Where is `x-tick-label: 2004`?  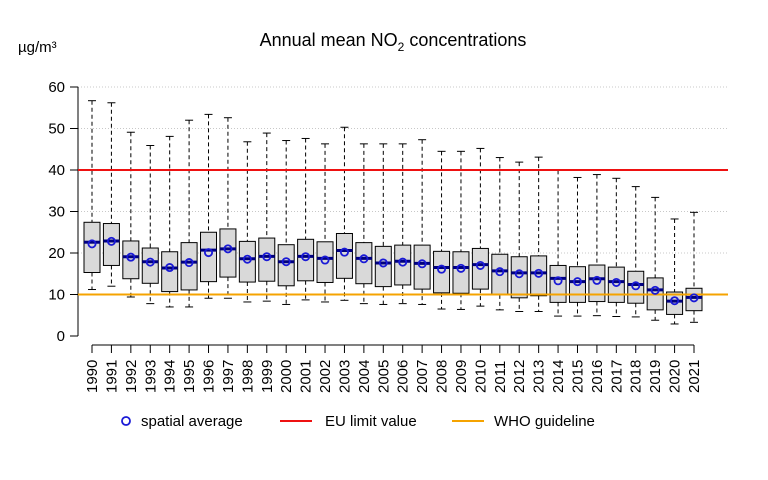 x-tick-label: 2004 is located at coordinates (364, 376).